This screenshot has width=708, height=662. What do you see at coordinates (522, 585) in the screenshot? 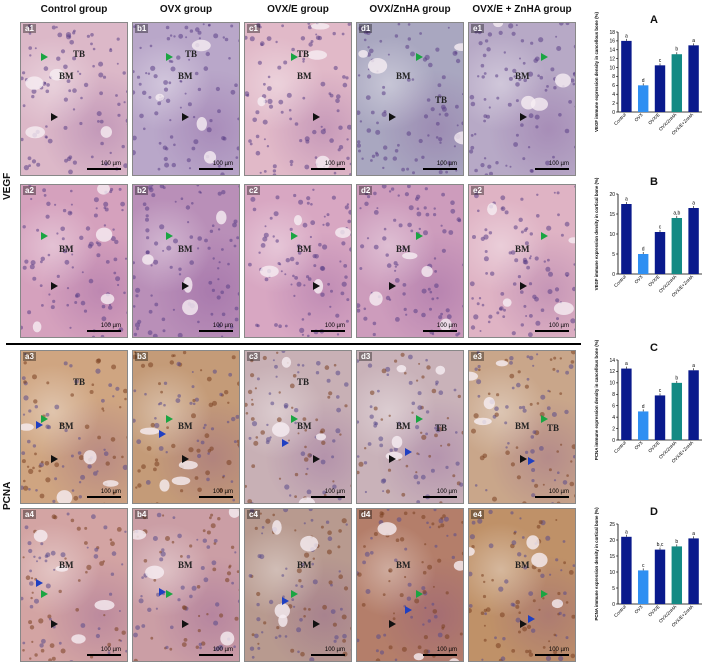
I see `micrograph-panel: e4 BM 100 µm` at bounding box center [522, 585].